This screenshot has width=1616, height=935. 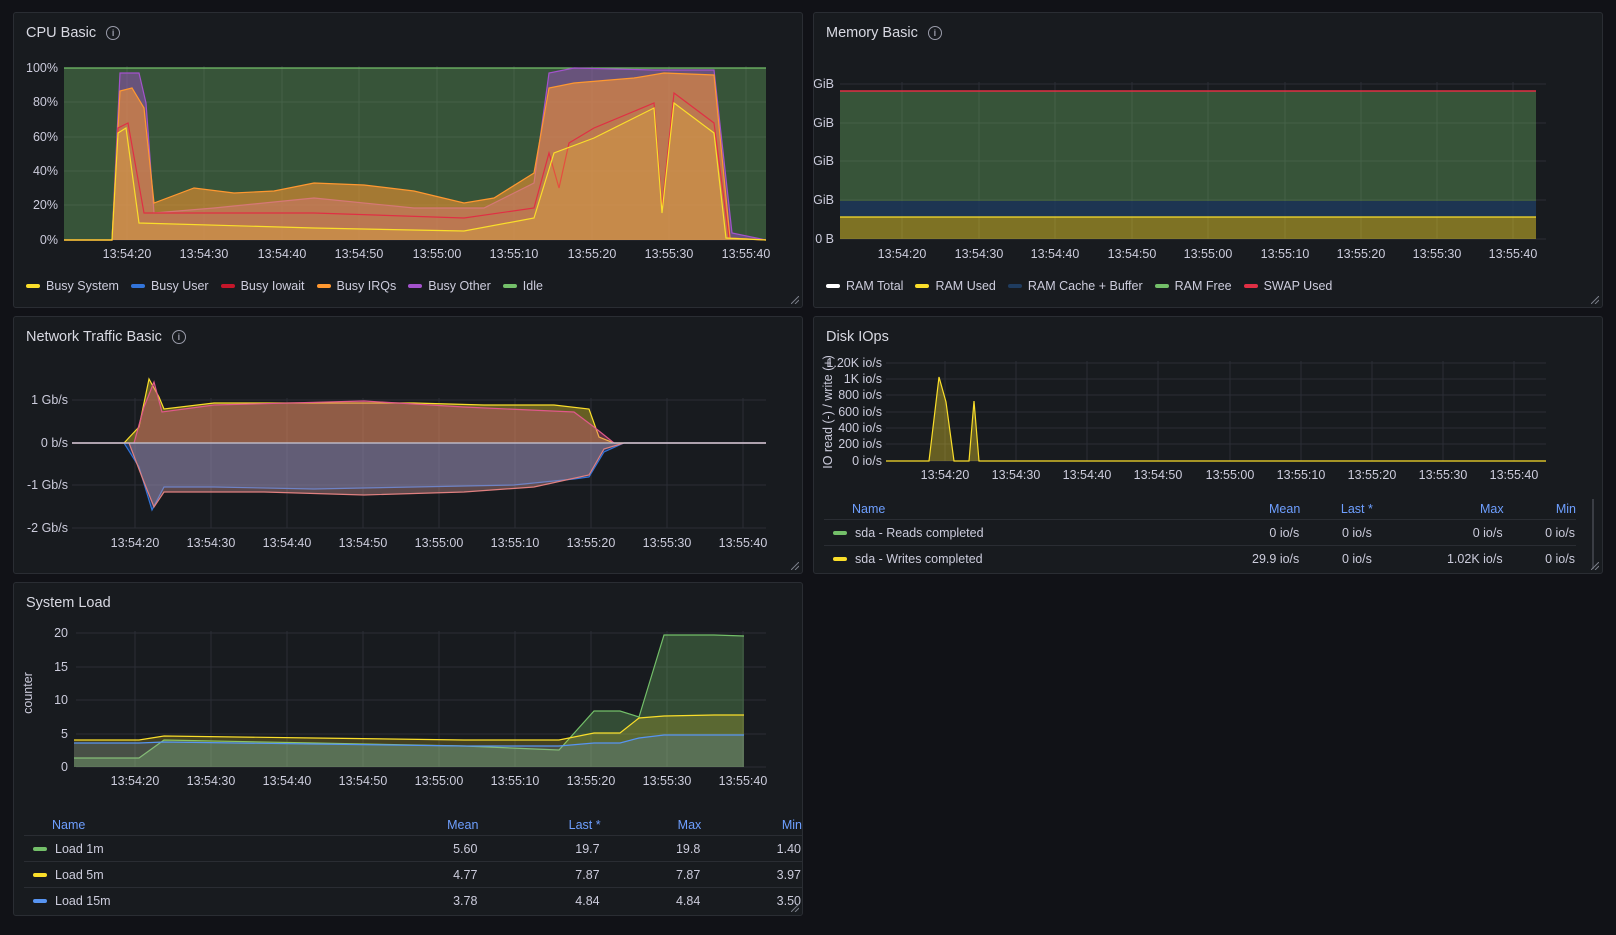 I want to click on load-panel-title: System Load, so click(x=68, y=603).